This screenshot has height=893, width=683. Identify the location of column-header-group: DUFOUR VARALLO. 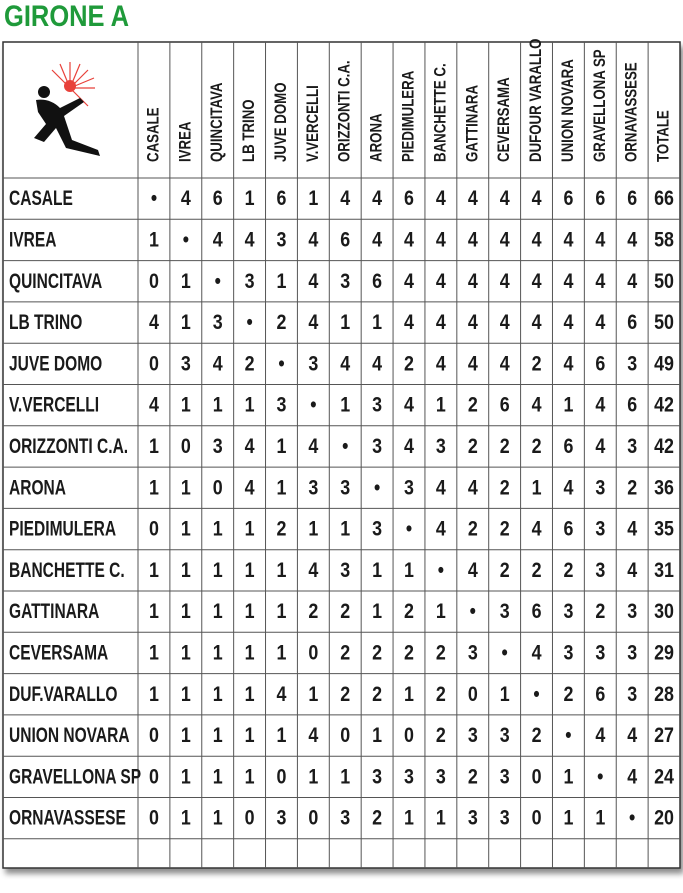
(536, 100).